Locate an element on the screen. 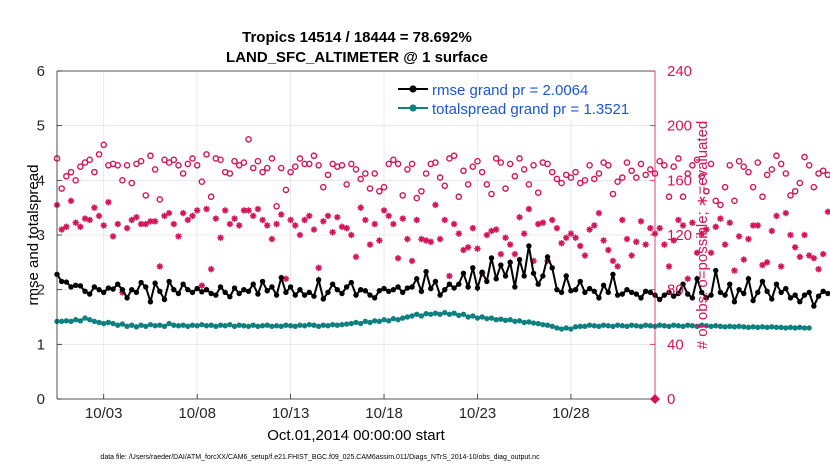 This screenshot has height=470, width=830. chart-title-line1: Tropics 14514 / 18444 = 78.692% is located at coordinates (357, 37).